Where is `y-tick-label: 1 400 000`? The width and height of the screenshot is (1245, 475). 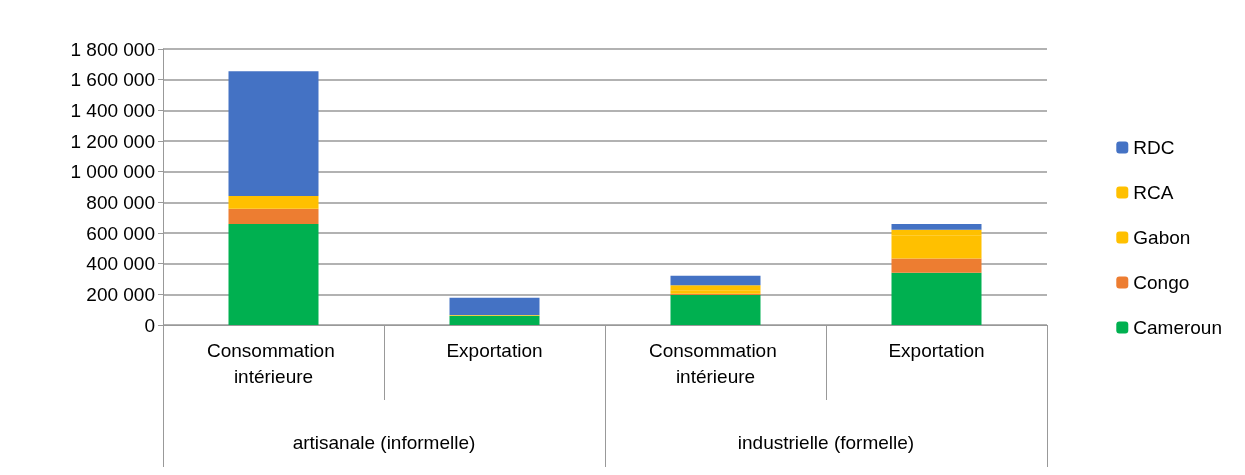
y-tick-label: 1 400 000 is located at coordinates (112, 110).